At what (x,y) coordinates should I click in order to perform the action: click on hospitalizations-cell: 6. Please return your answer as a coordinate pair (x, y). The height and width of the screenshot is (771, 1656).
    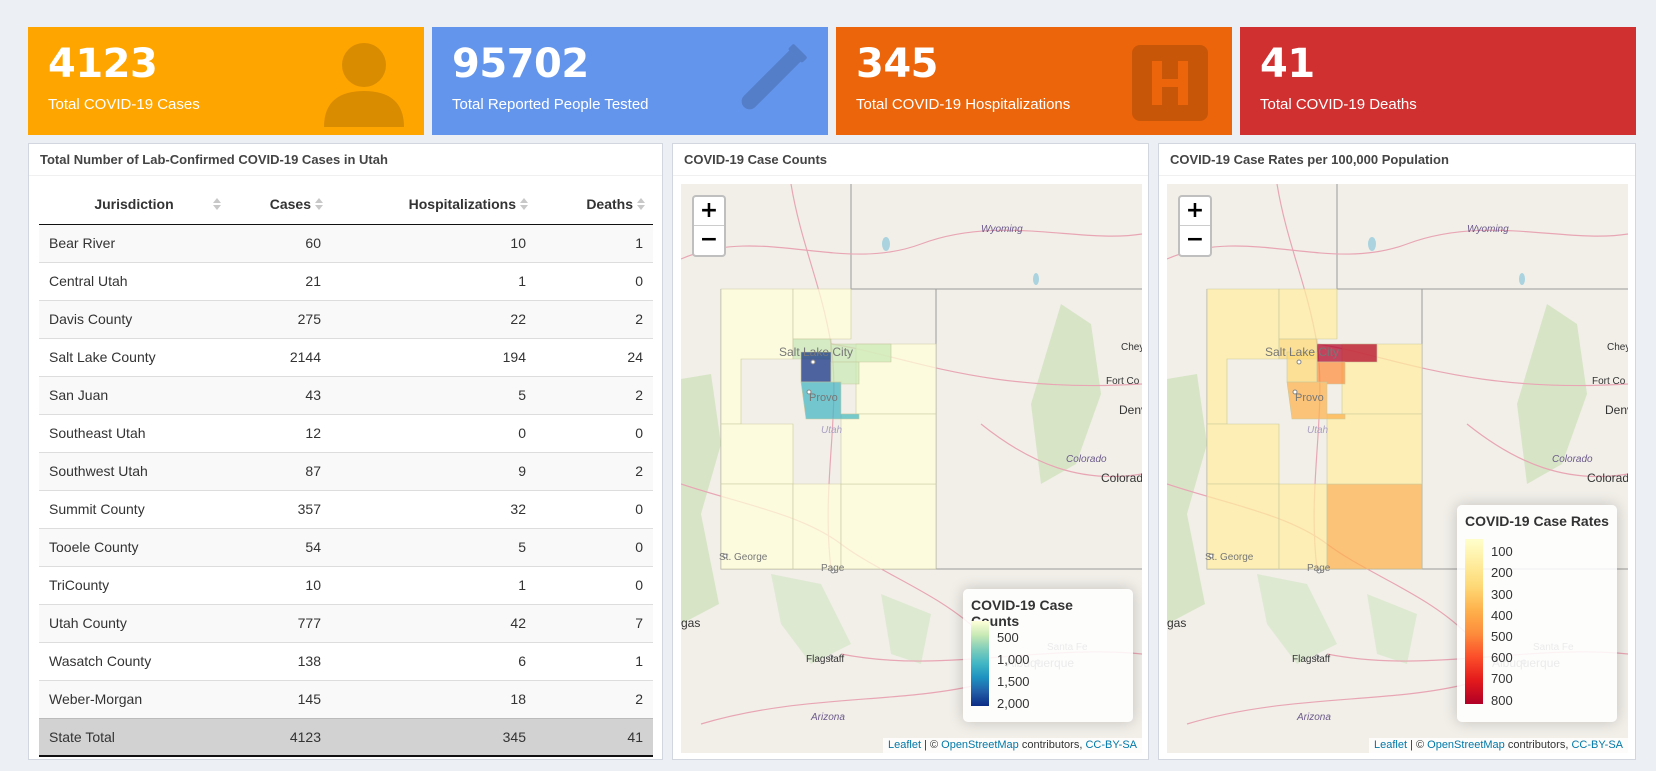
    Looking at the image, I should click on (433, 660).